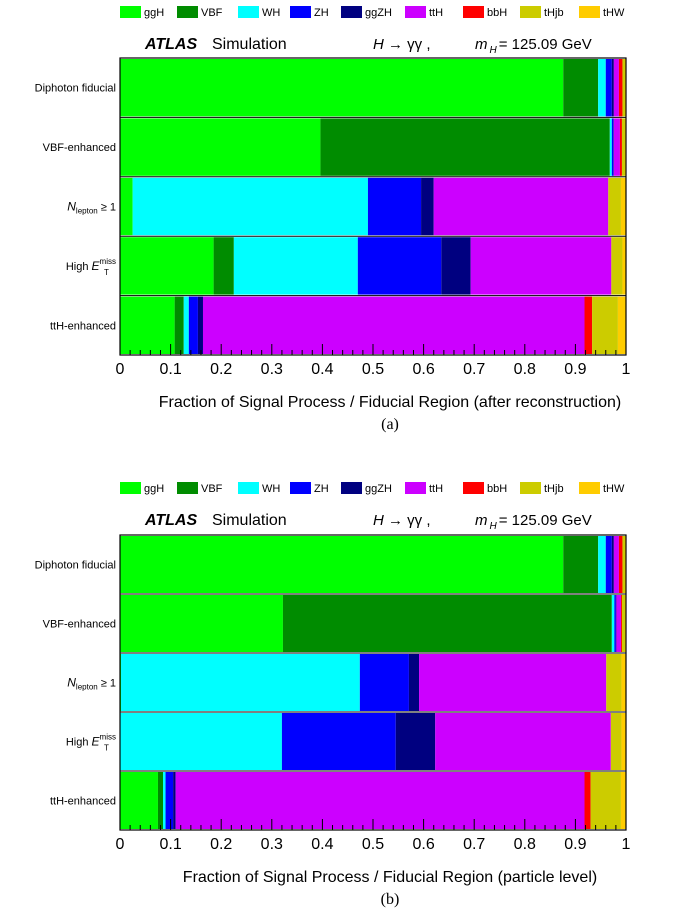  I want to click on x-tick-label: 0.9, so click(575, 369).